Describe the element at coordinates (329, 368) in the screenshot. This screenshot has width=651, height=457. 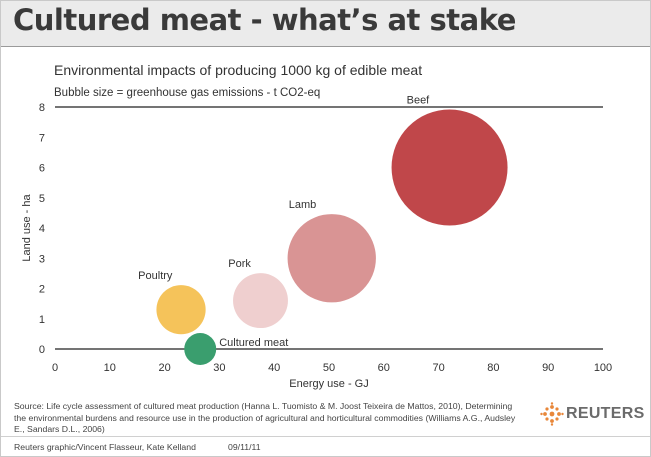
I see `x-tick-label: 50` at that location.